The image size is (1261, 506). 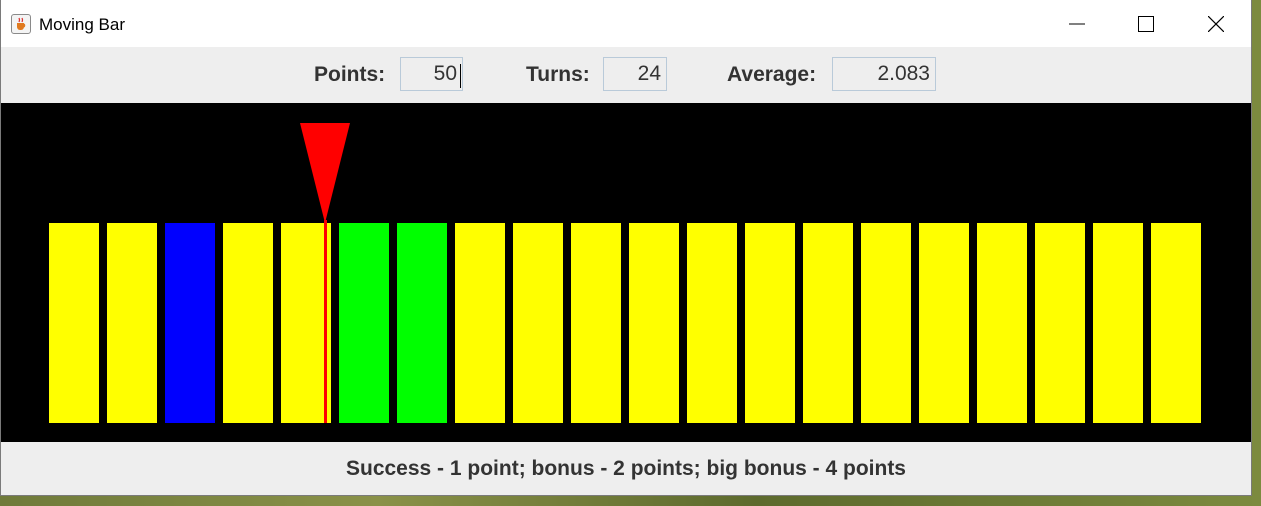 I want to click on close-icon, so click(x=1216, y=23).